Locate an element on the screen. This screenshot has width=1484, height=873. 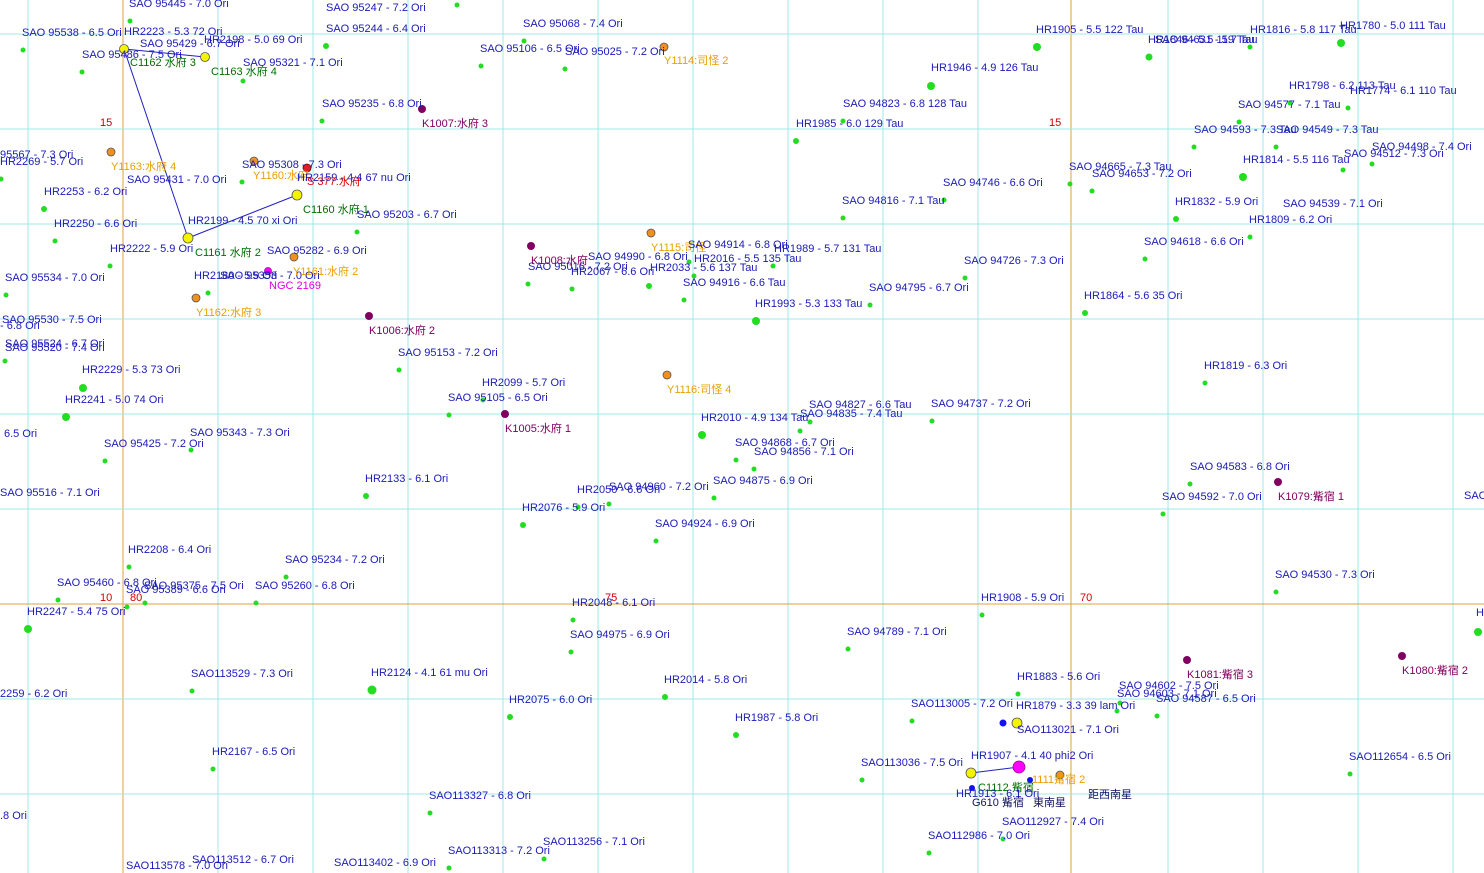
star-label: C1112 觜宿 is located at coordinates (1006, 787).